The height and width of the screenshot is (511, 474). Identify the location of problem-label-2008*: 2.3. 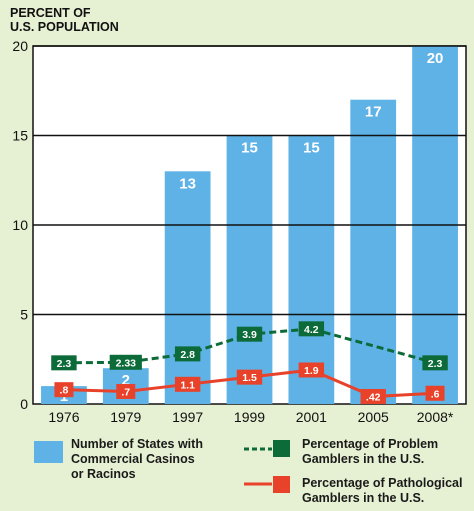
(435, 364).